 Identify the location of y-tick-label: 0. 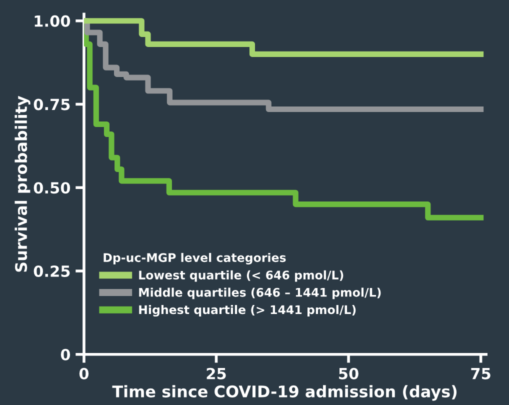
(65, 354).